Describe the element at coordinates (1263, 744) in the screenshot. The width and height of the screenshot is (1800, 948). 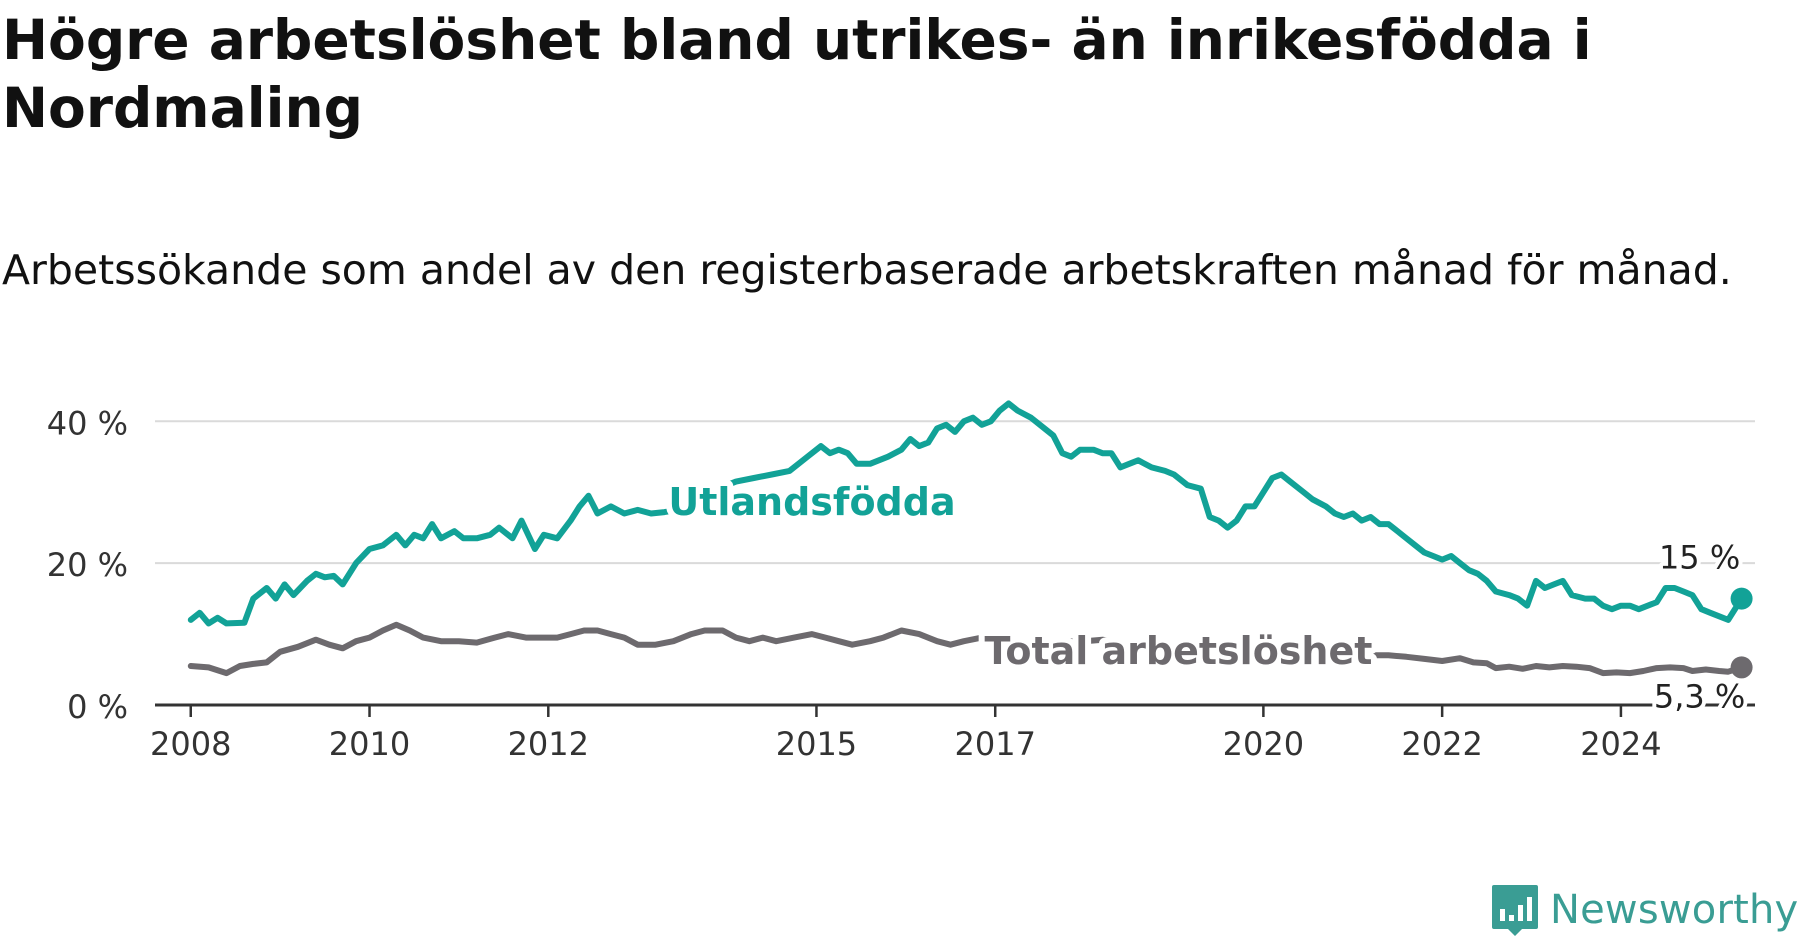
I see `x-tick-label: 2020` at that location.